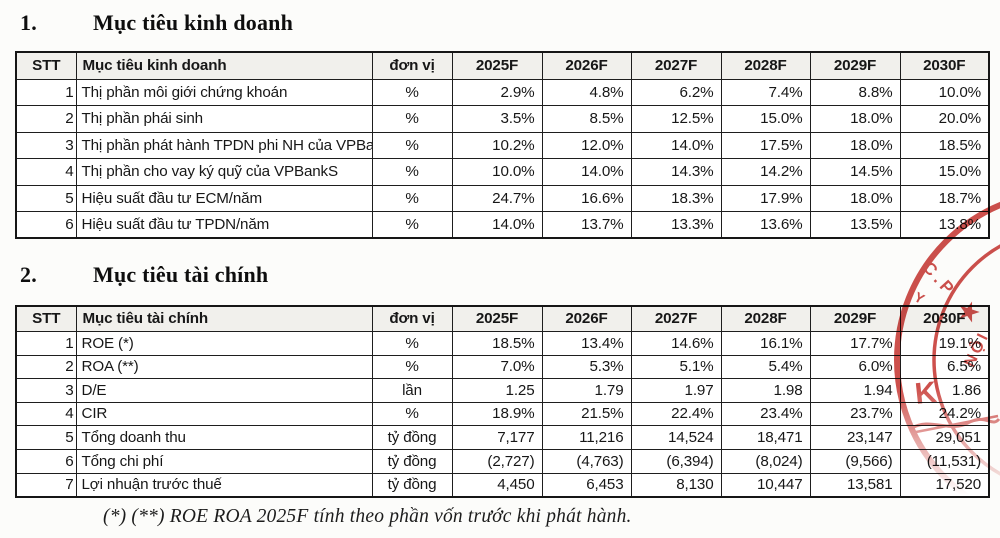 The width and height of the screenshot is (1000, 538). What do you see at coordinates (765, 198) in the screenshot?
I see `cell-value: 17.9%` at bounding box center [765, 198].